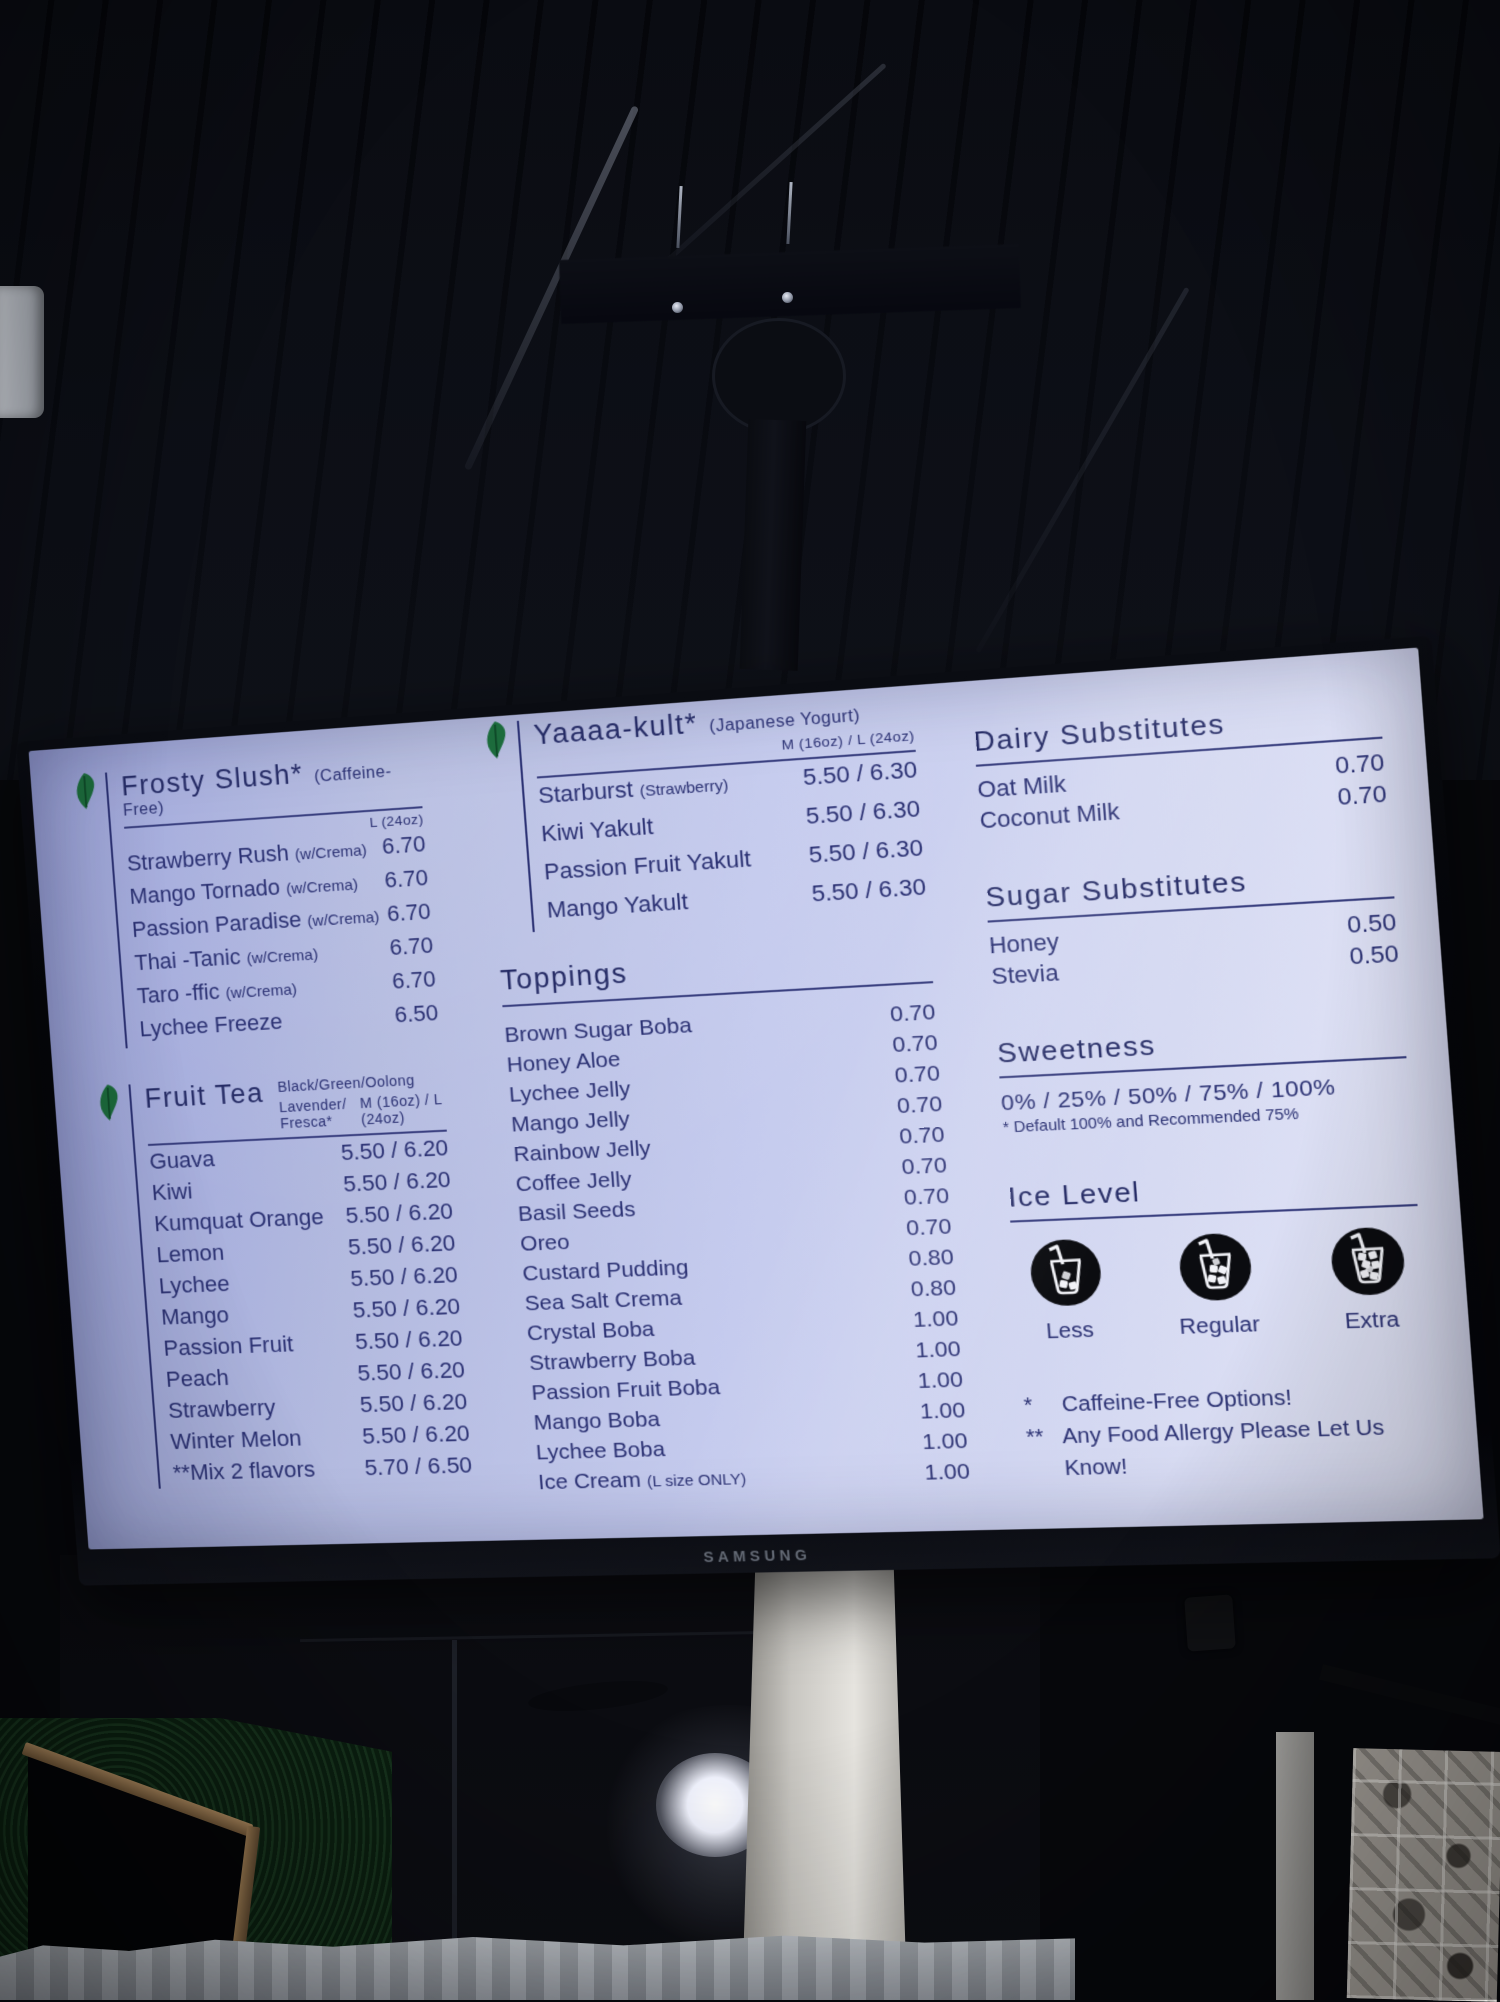 This screenshot has width=1500, height=2002. I want to click on item-name: Lychee Boba, so click(600, 1451).